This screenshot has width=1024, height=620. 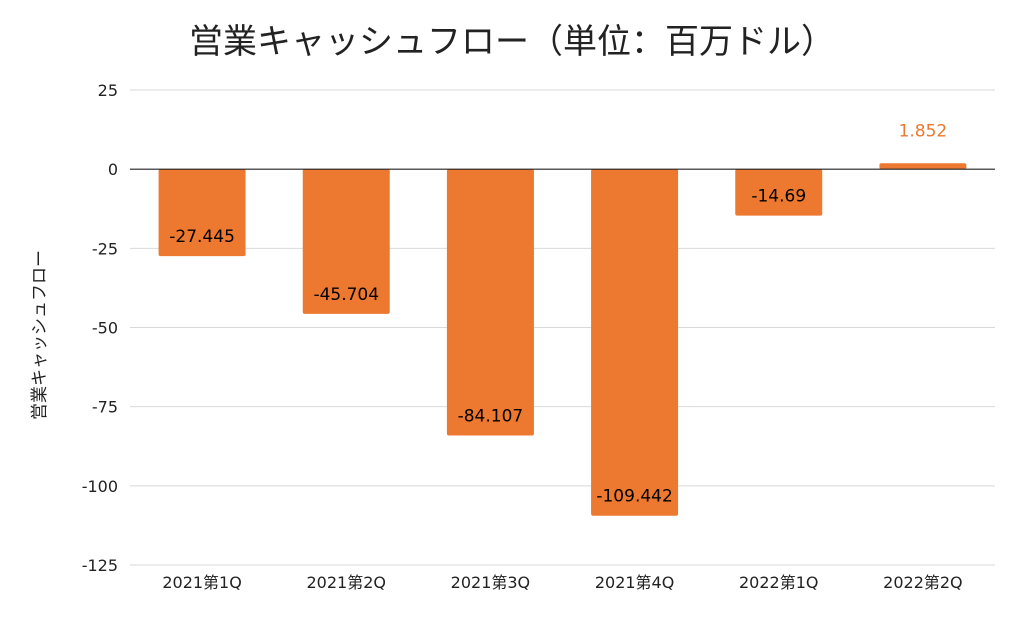 I want to click on data-label: -14.69, so click(x=778, y=197).